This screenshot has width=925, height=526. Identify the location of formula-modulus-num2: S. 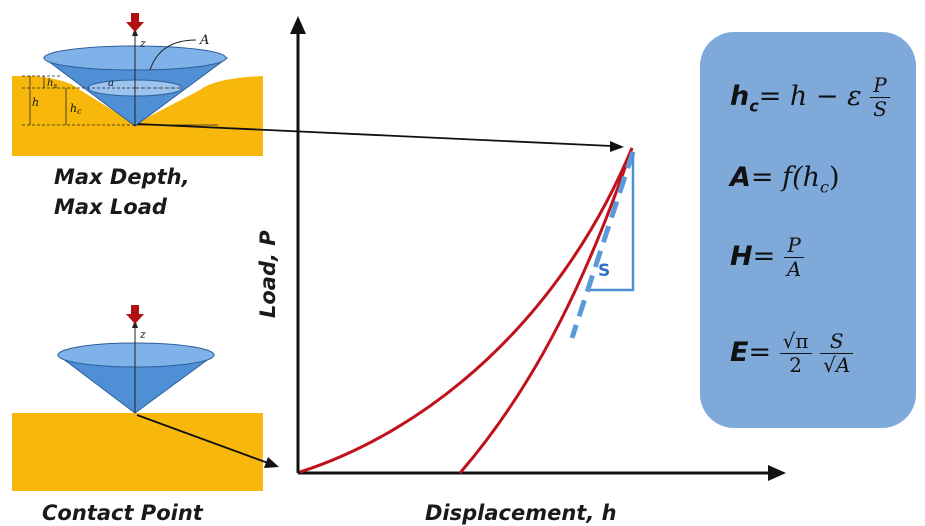
(837, 342).